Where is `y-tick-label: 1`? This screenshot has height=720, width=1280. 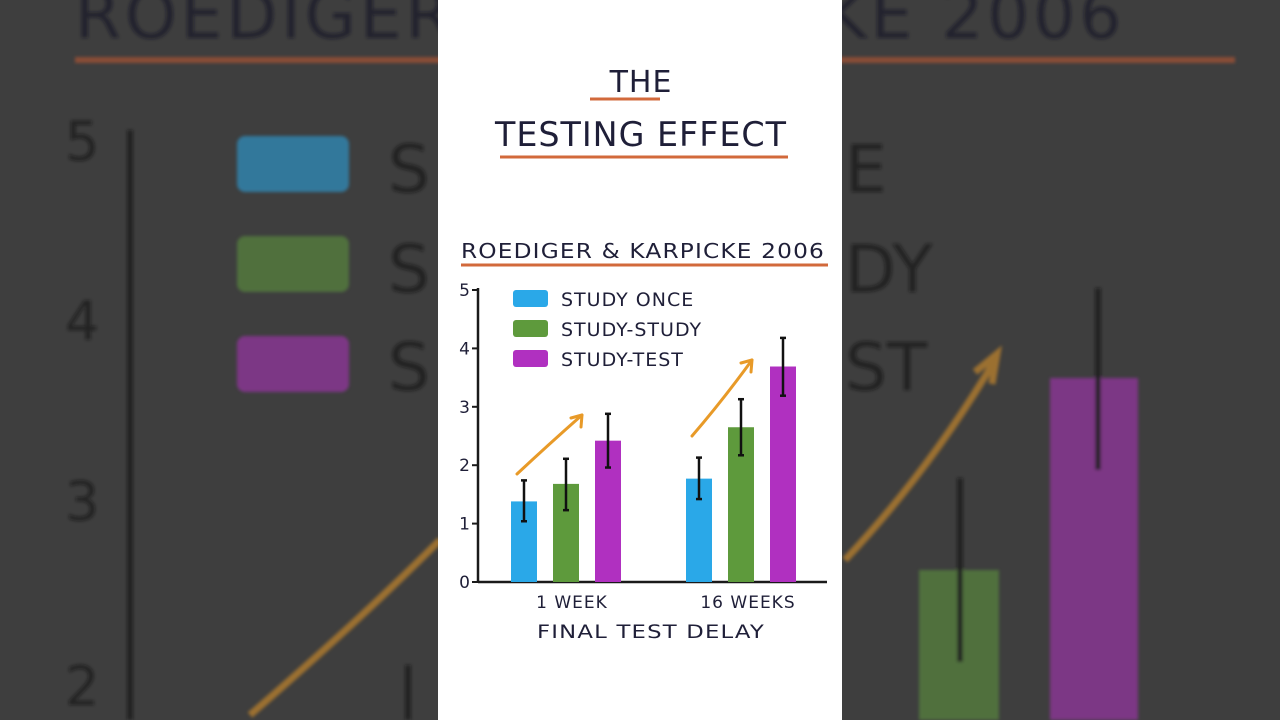
y-tick-label: 1 is located at coordinates (465, 525).